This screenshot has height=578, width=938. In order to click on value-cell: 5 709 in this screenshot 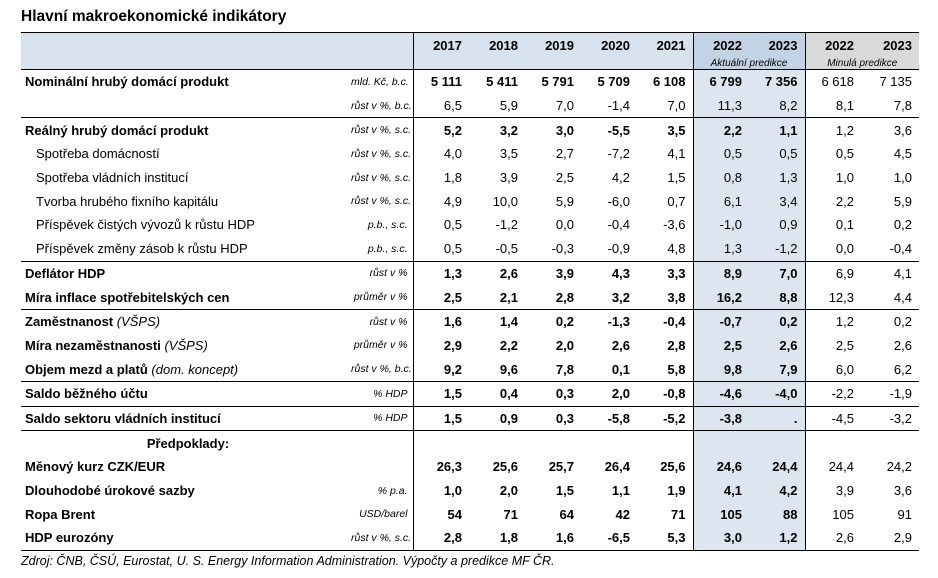, I will do `click(609, 81)`.